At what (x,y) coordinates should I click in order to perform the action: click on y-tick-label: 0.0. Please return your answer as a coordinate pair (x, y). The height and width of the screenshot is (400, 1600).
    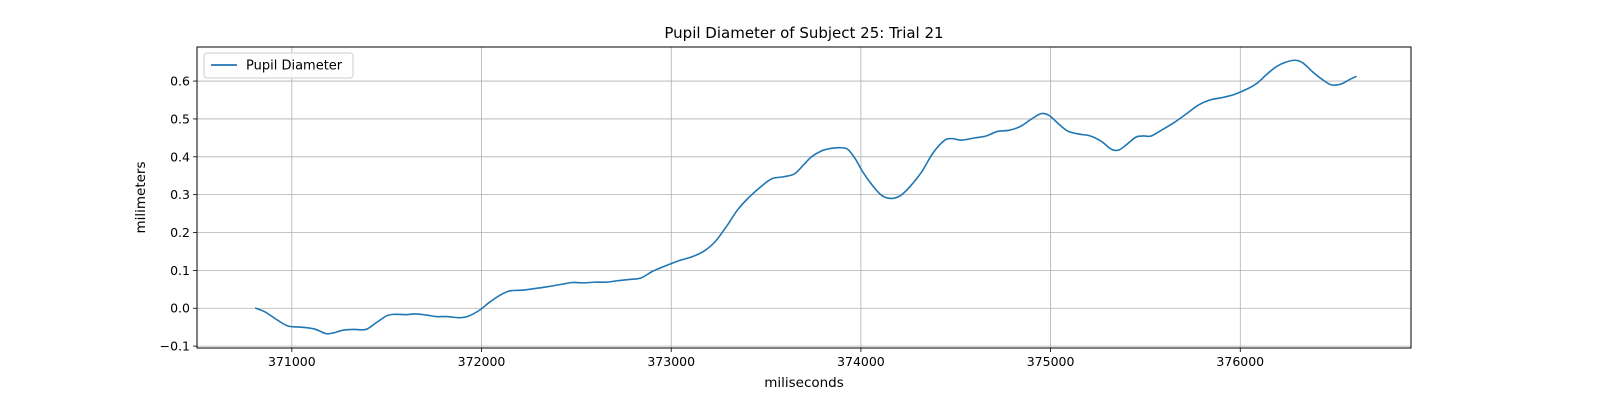
    Looking at the image, I should click on (180, 308).